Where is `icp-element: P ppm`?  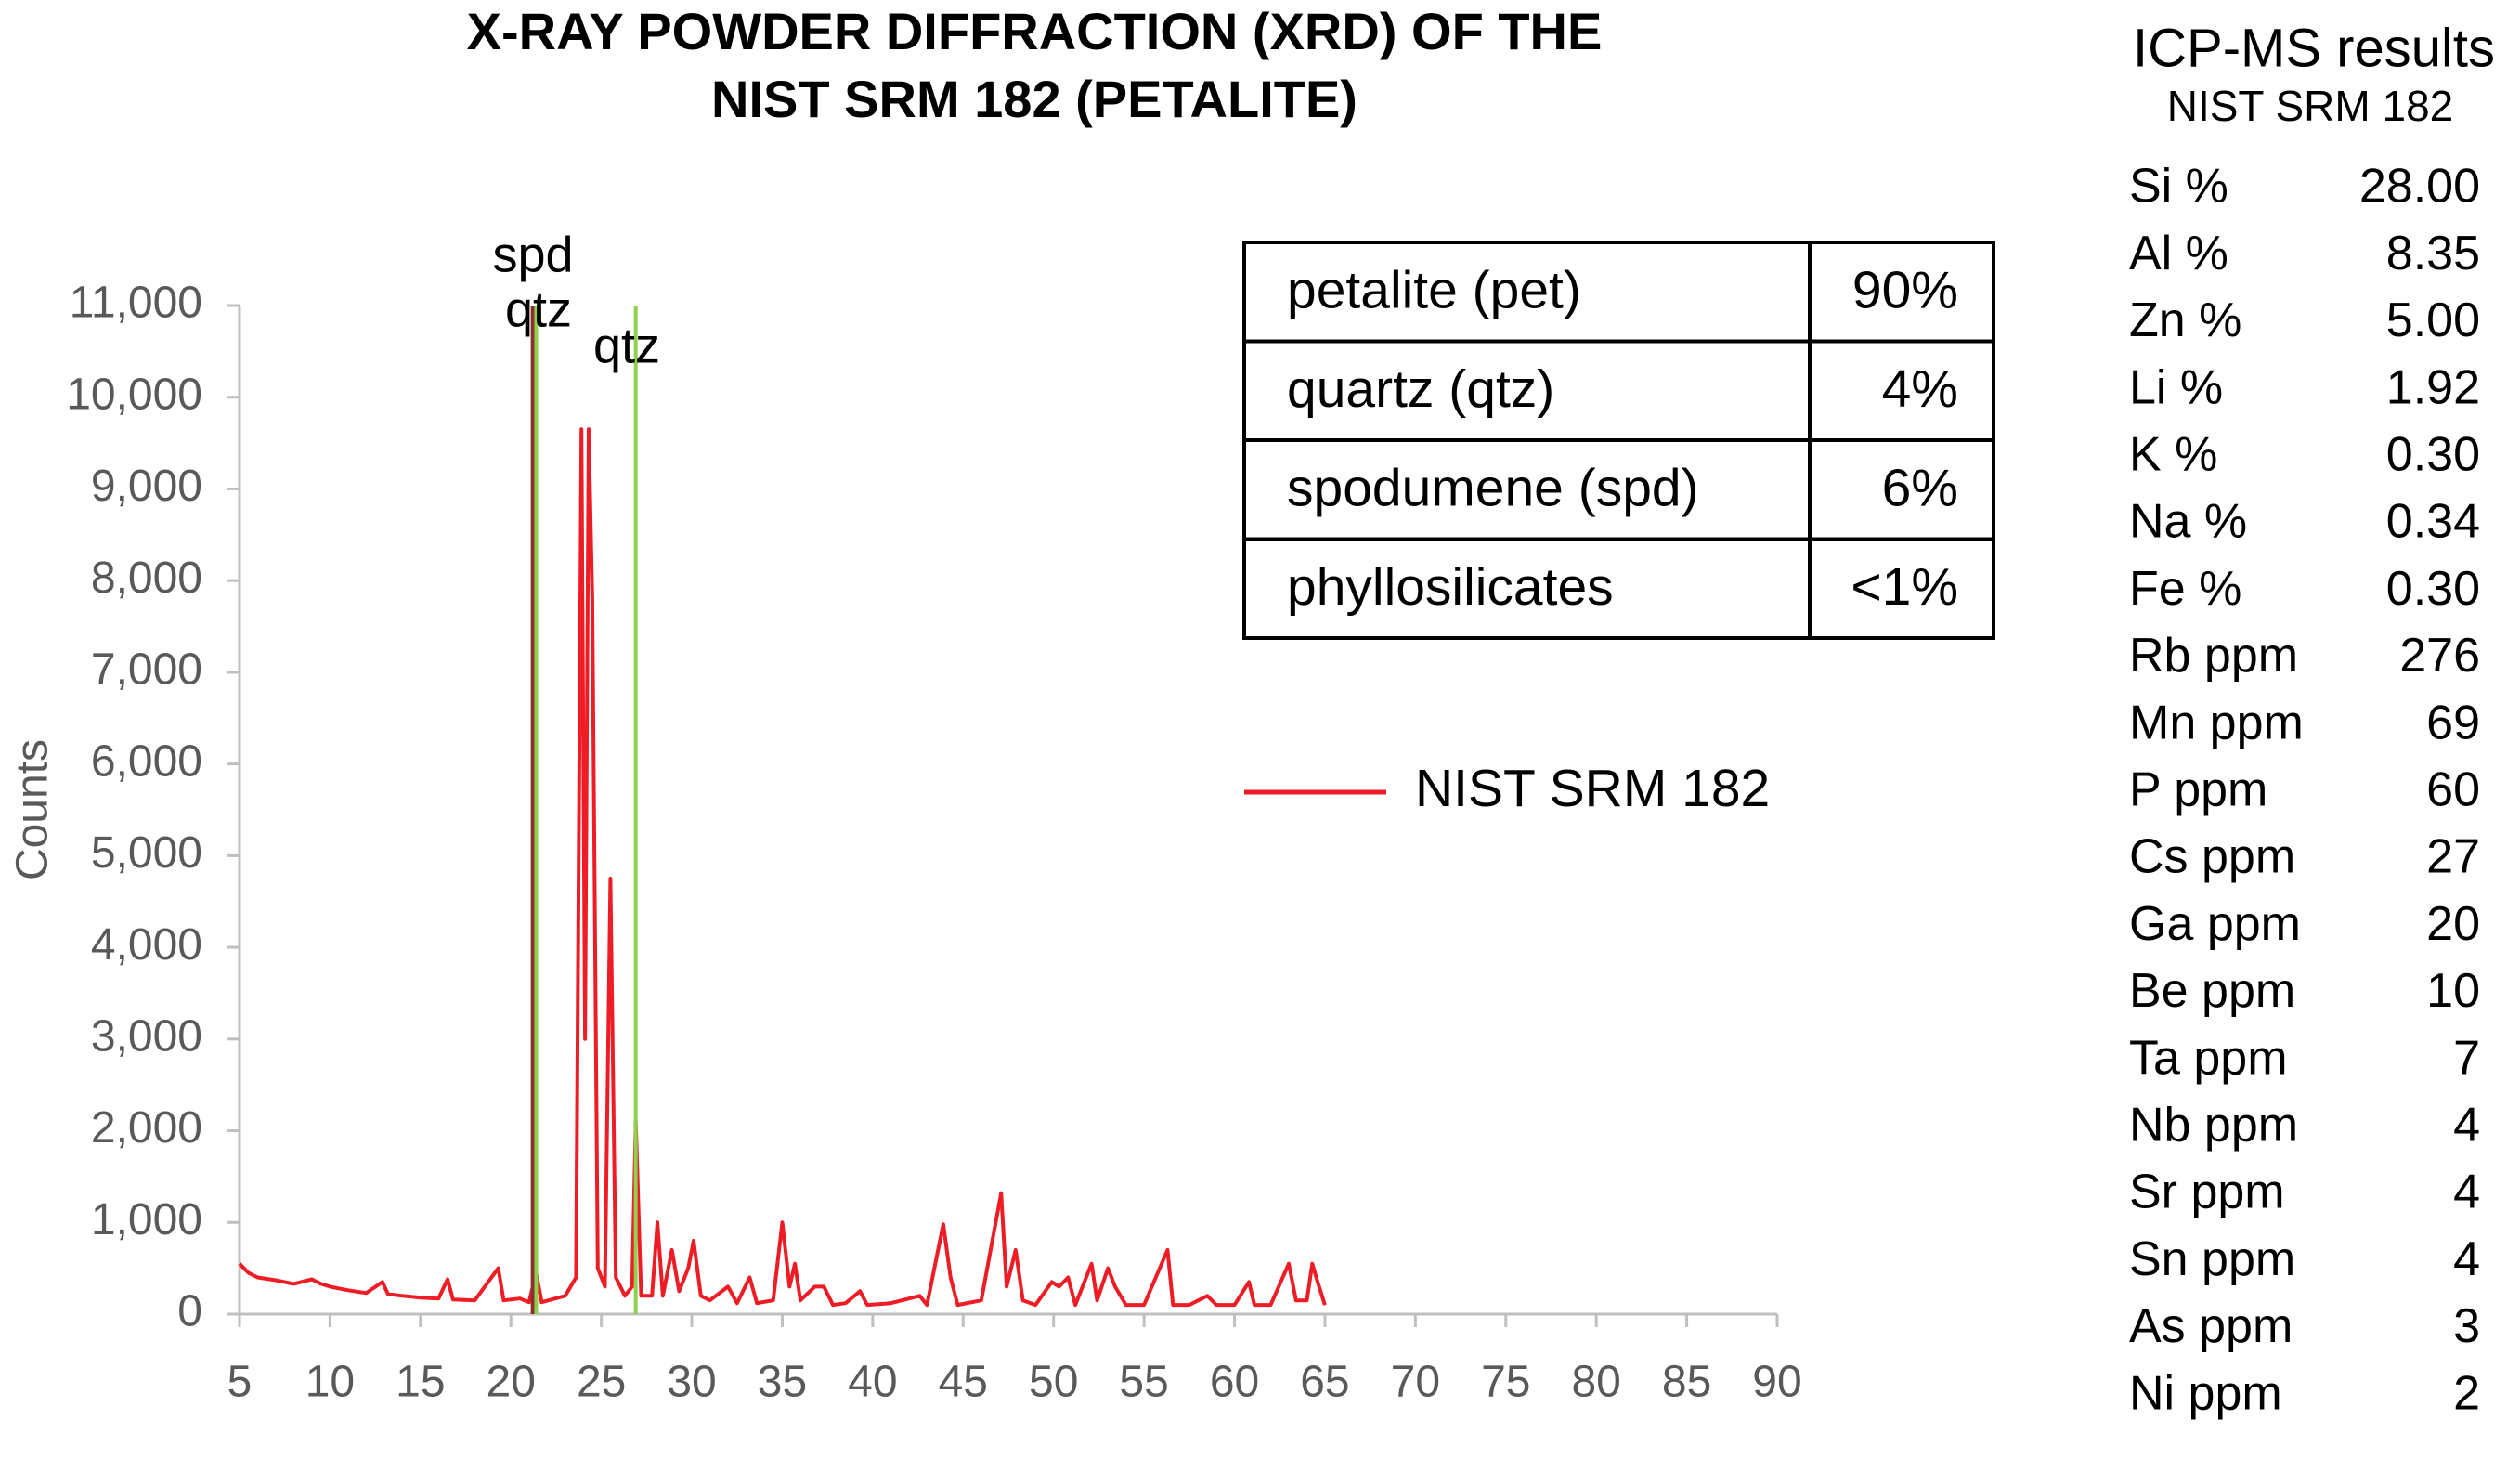
icp-element: P ppm is located at coordinates (2198, 790).